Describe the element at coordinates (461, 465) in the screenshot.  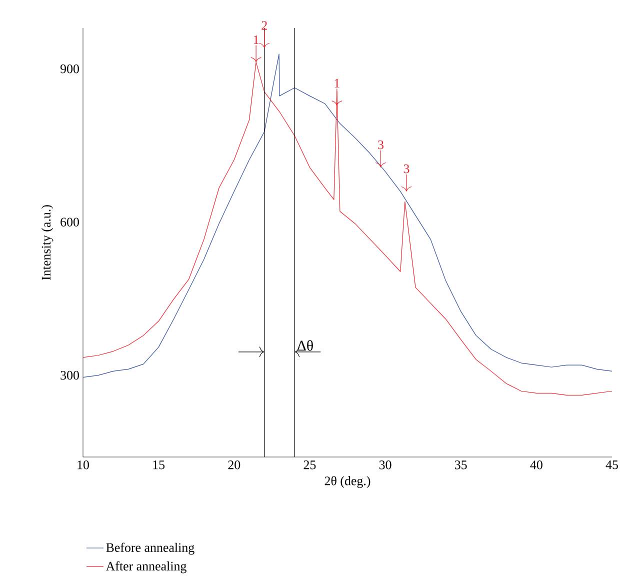
I see `x-tick-label: 35` at that location.